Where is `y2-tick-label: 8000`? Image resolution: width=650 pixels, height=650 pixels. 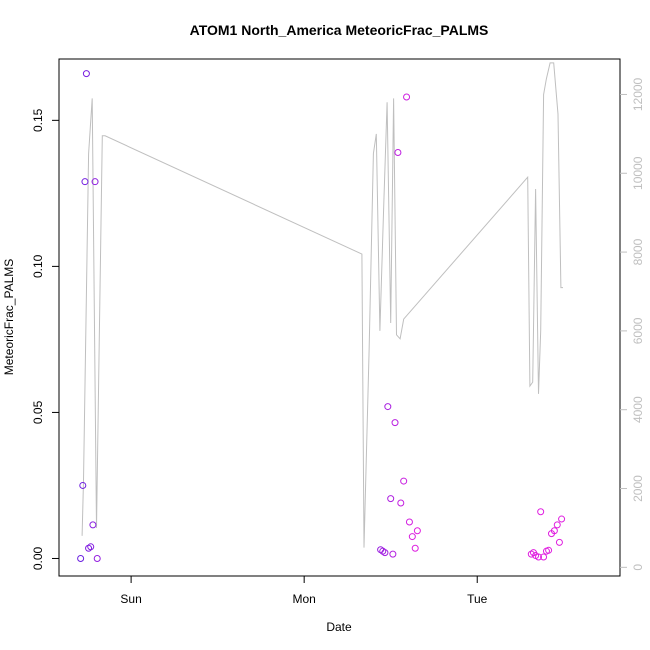 y2-tick-label: 8000 is located at coordinates (638, 251).